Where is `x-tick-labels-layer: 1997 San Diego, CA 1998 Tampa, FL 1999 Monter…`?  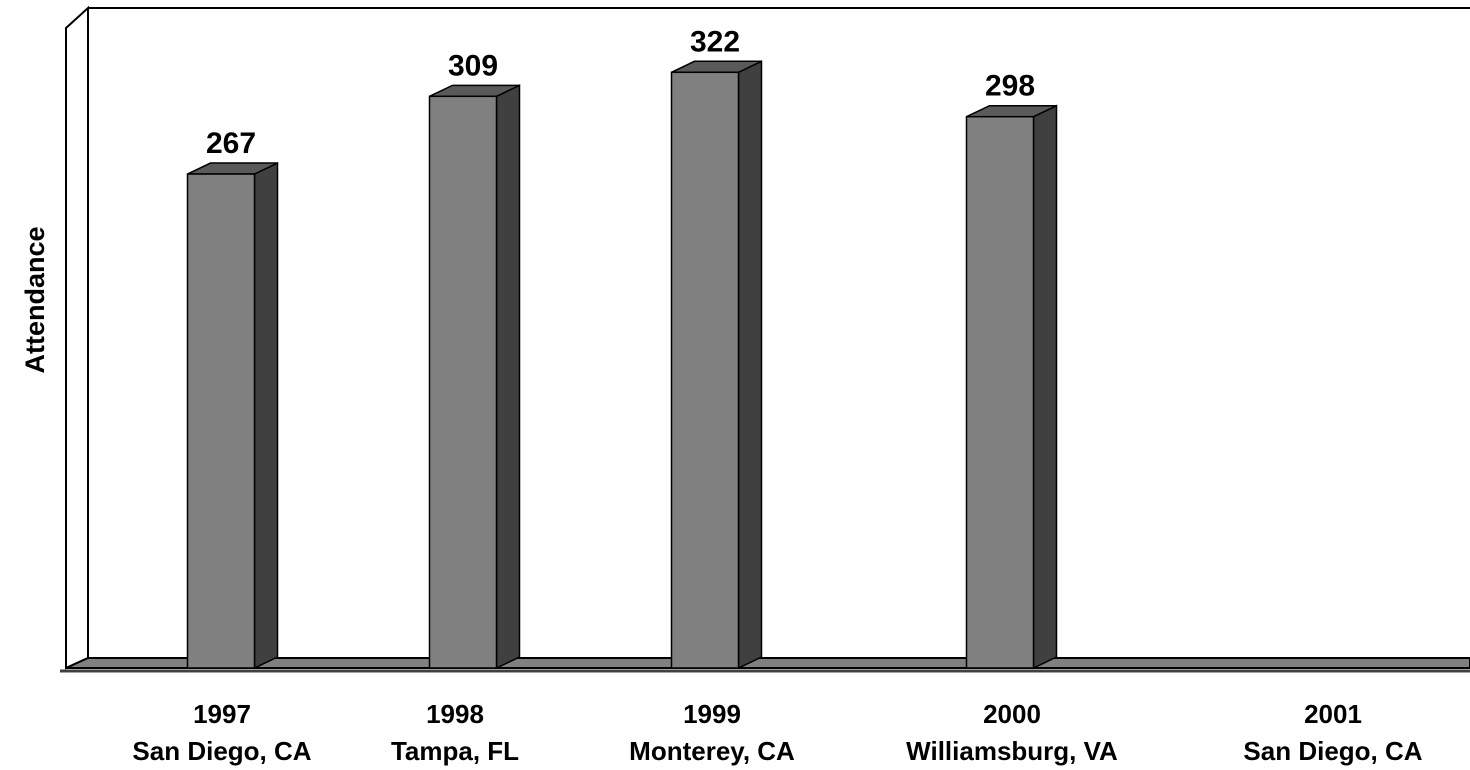 x-tick-labels-layer: 1997 San Diego, CA 1998 Tampa, FL 1999 Monter… is located at coordinates (777, 732).